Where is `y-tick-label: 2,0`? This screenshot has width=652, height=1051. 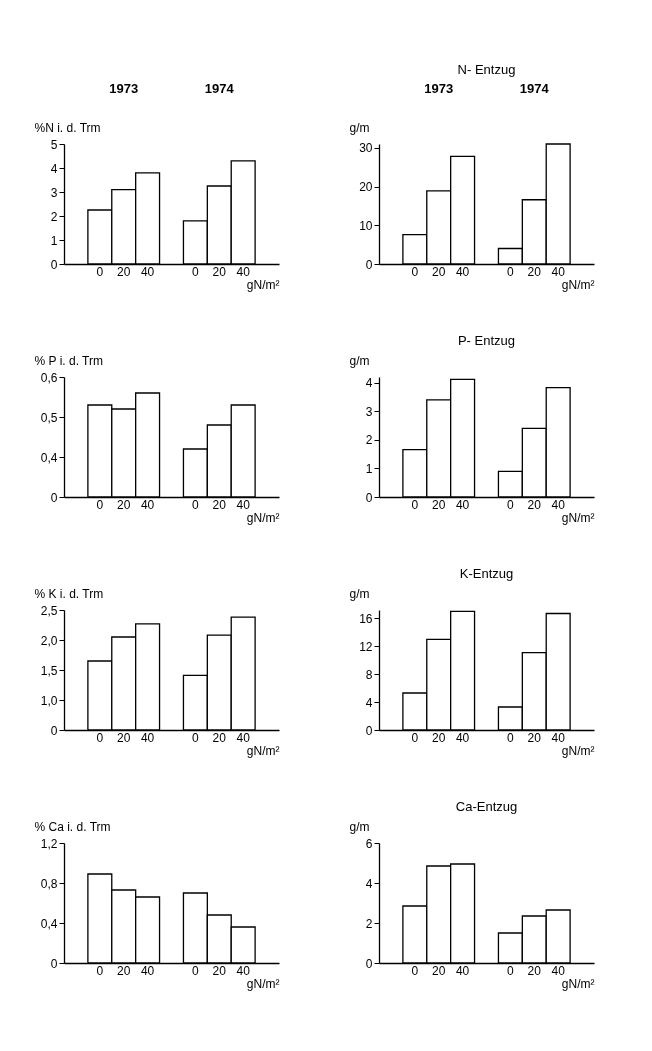 y-tick-label: 2,0 is located at coordinates (49, 640).